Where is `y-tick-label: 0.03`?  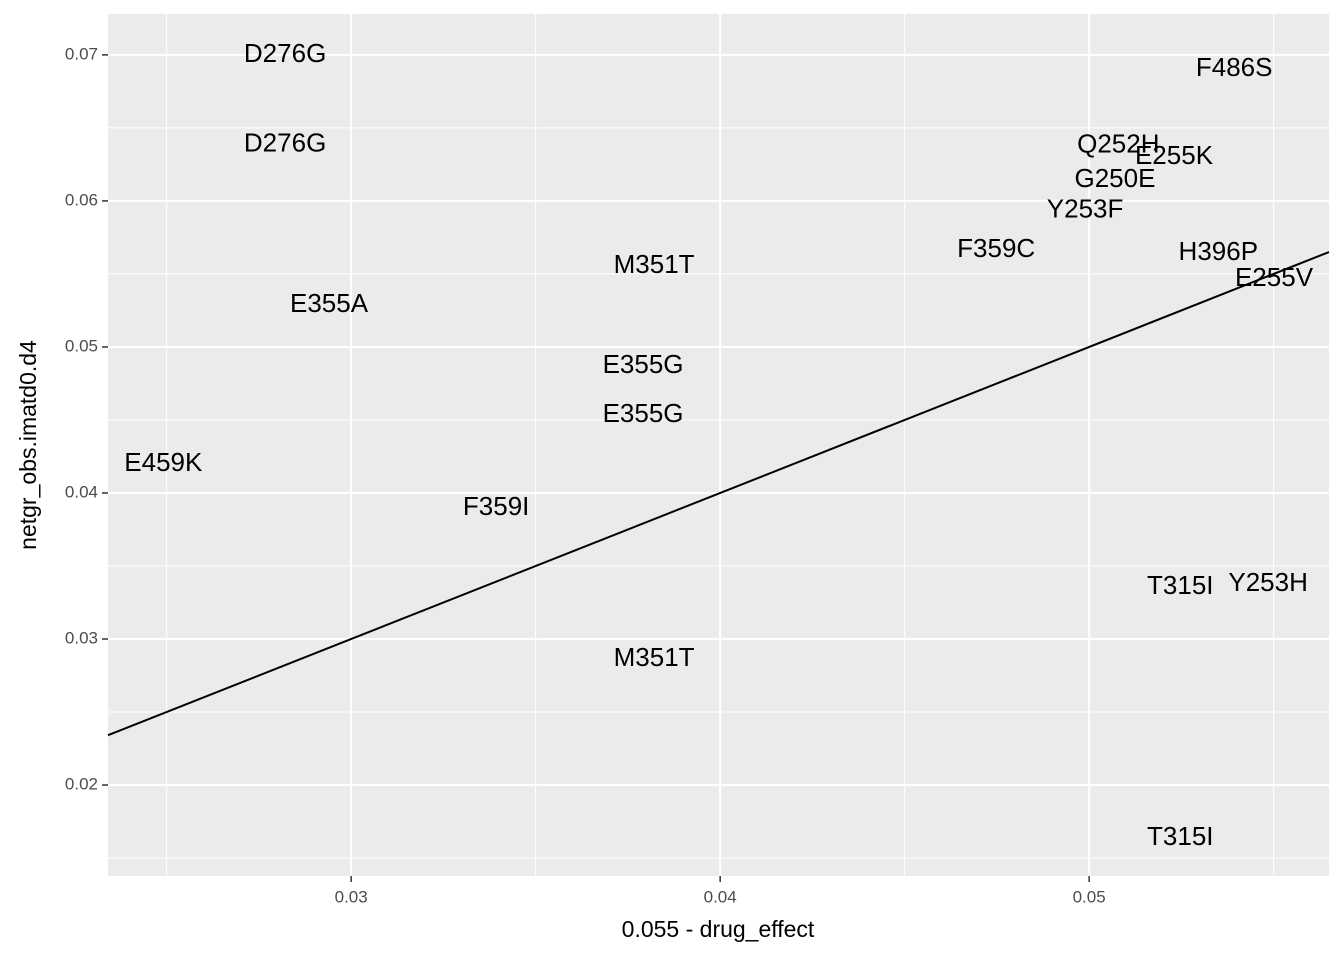 y-tick-label: 0.03 is located at coordinates (81, 637).